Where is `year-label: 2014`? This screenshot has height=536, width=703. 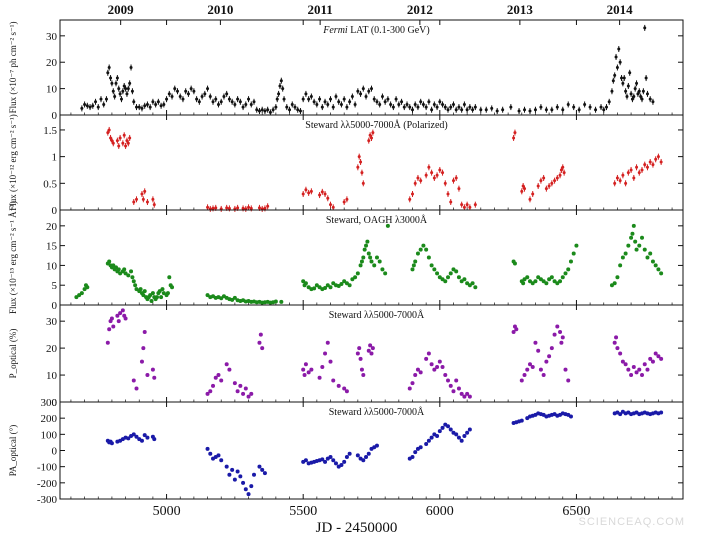
year-label: 2014 is located at coordinates (620, 9).